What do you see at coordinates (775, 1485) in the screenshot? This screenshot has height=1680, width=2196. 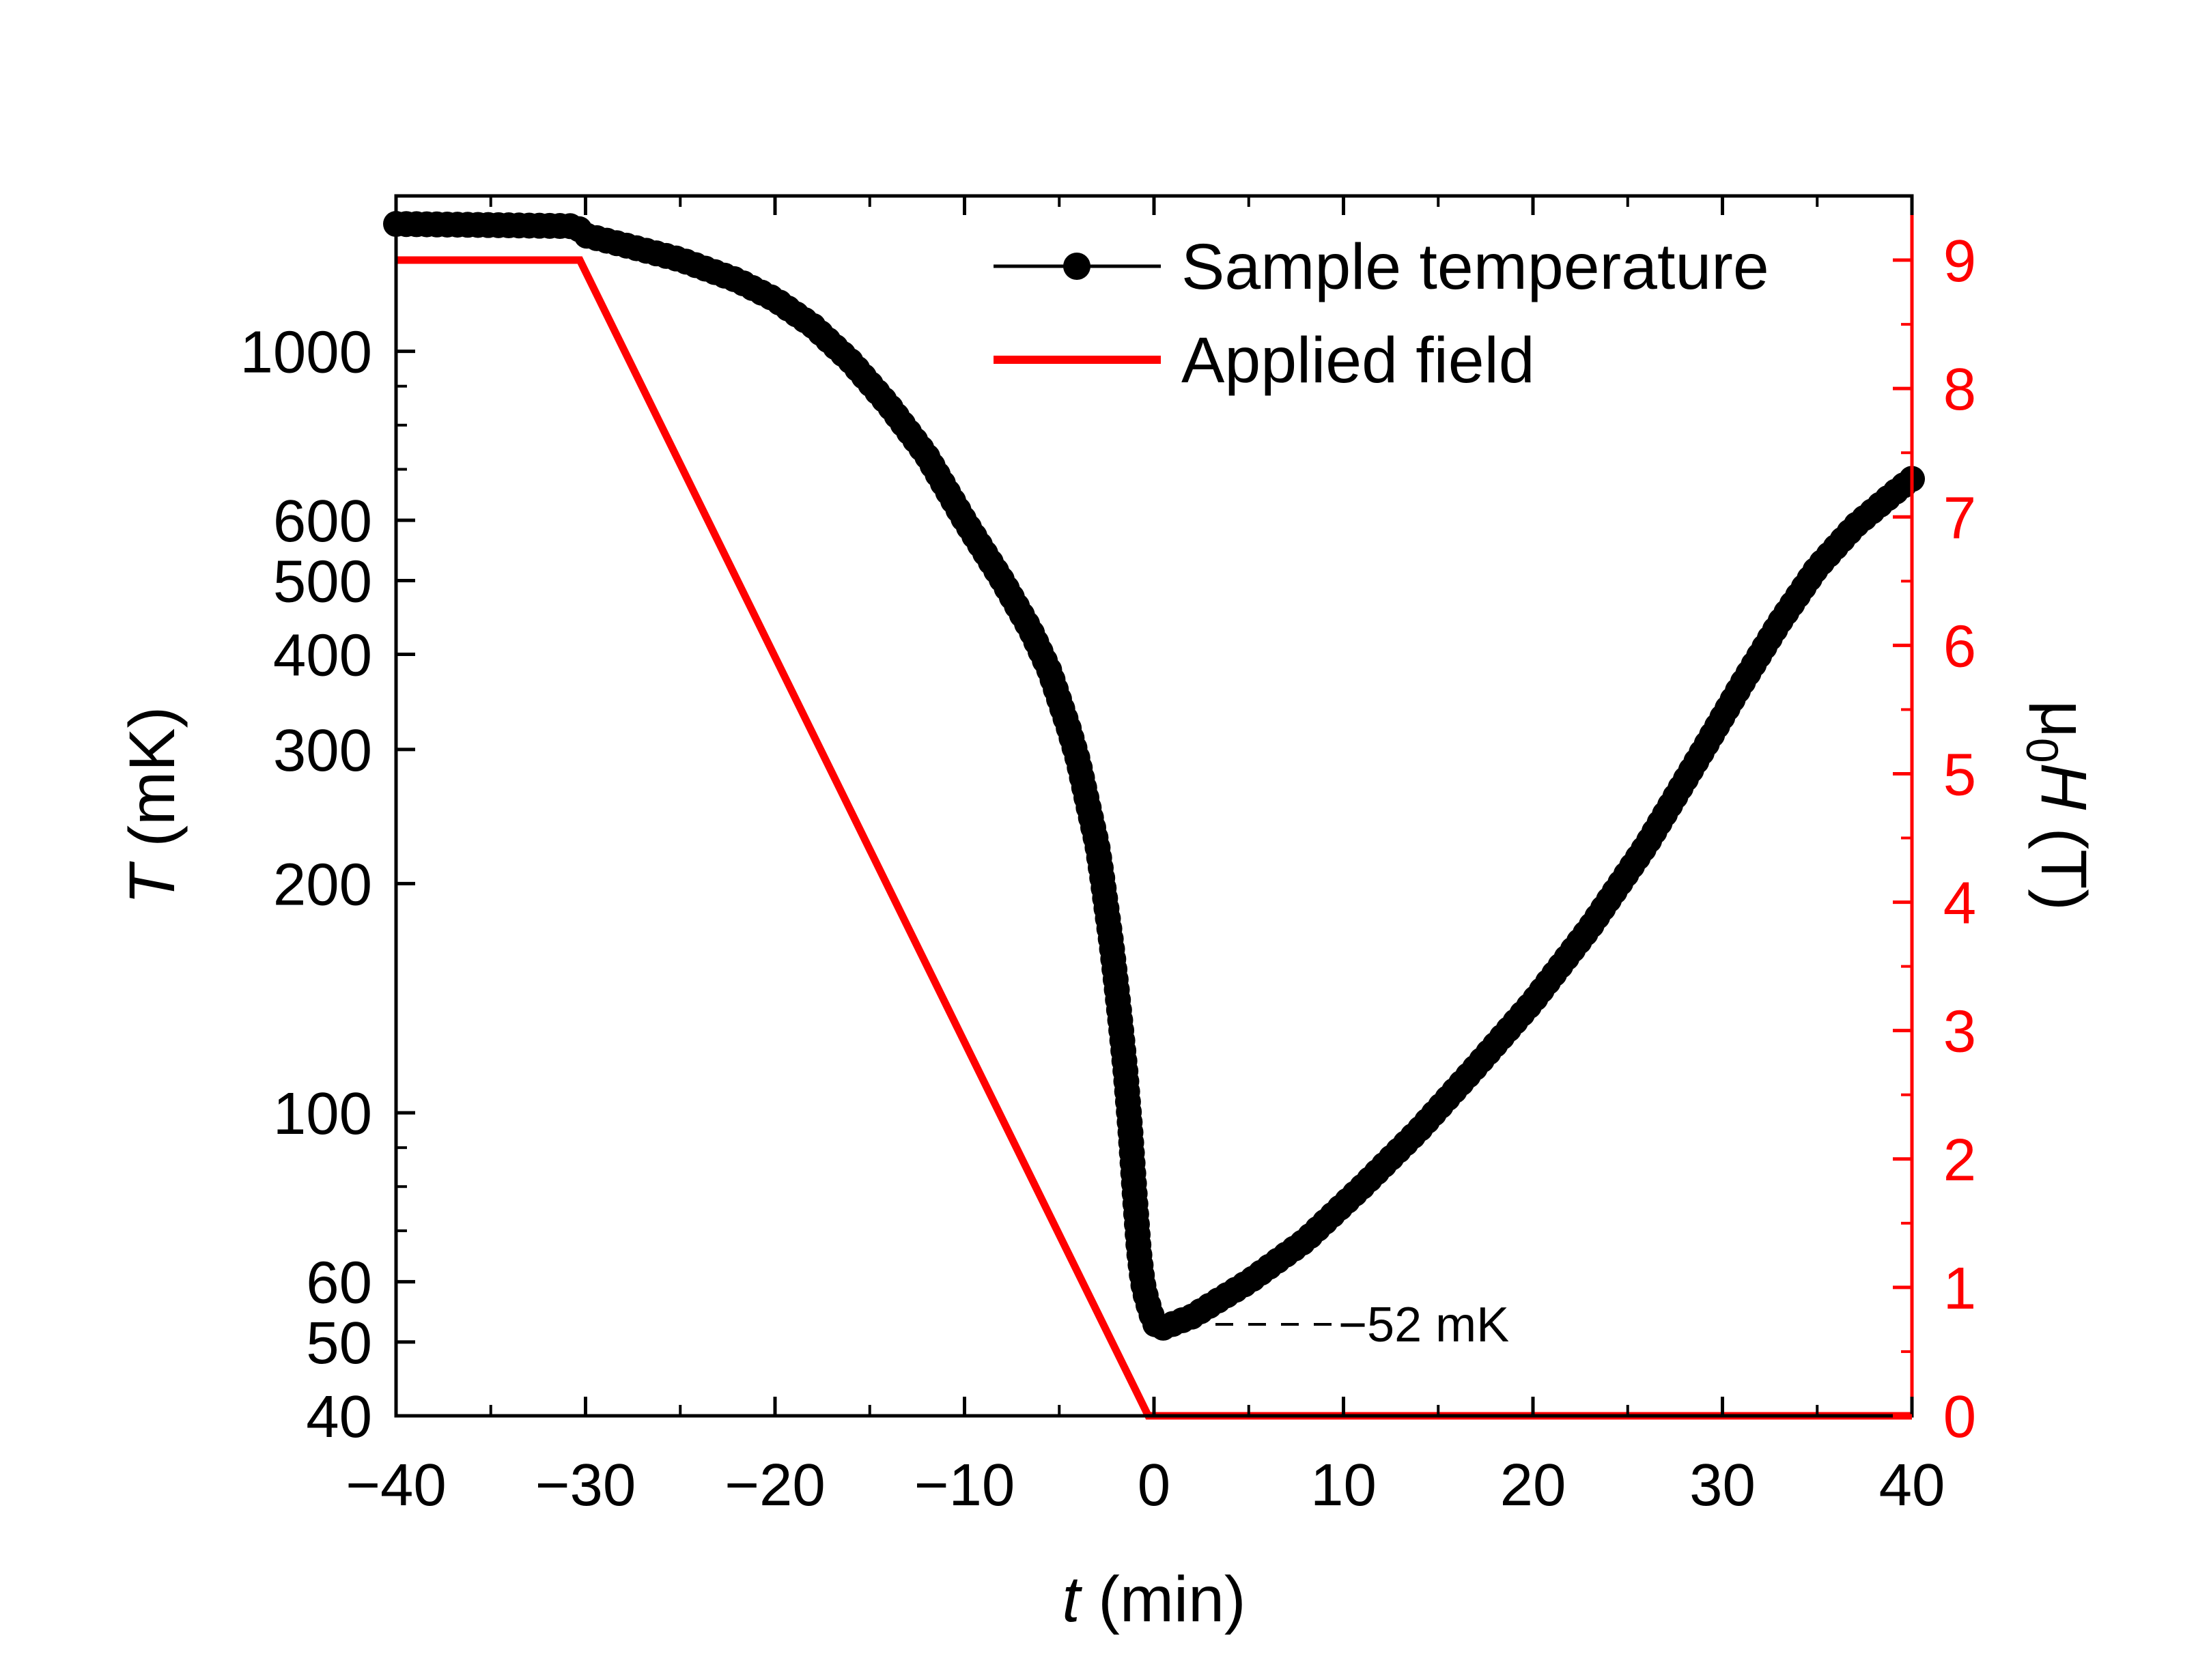 I see `x-tick-label: −20` at bounding box center [775, 1485].